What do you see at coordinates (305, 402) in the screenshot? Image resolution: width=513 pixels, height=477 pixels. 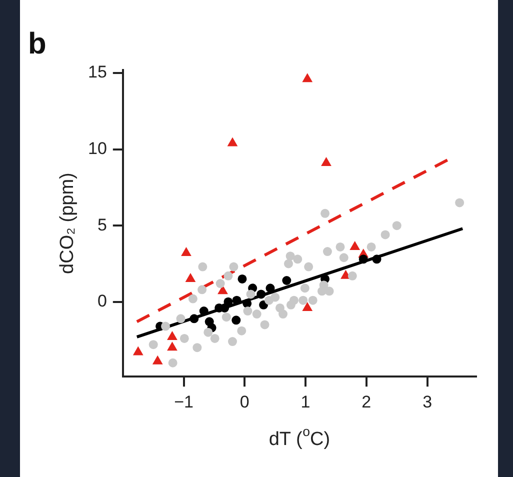 I see `x-tick-label: 1` at bounding box center [305, 402].